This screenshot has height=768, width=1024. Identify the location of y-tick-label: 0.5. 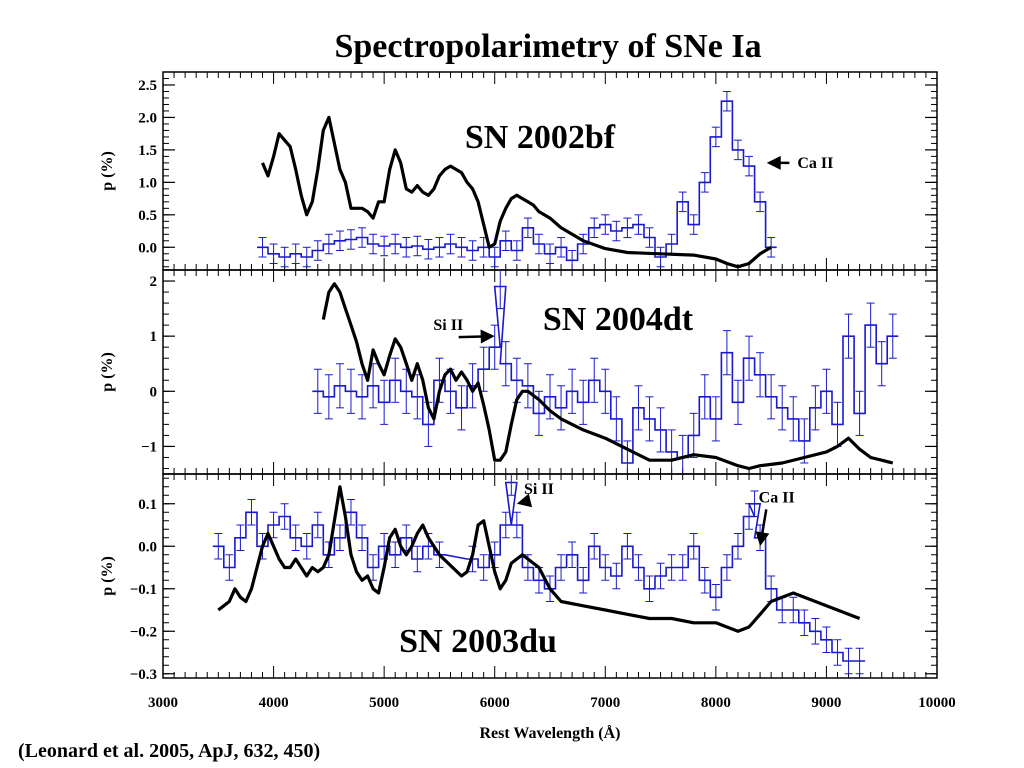
(147, 216).